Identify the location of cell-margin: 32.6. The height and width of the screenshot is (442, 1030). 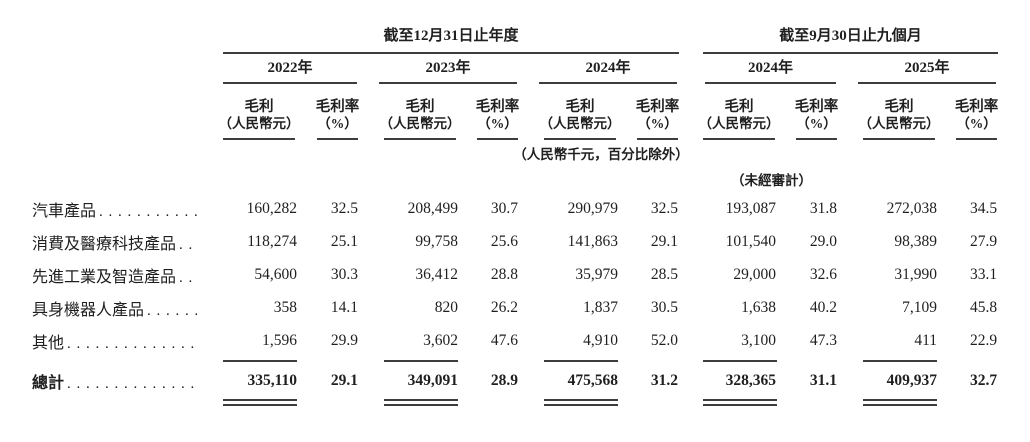
(823, 274).